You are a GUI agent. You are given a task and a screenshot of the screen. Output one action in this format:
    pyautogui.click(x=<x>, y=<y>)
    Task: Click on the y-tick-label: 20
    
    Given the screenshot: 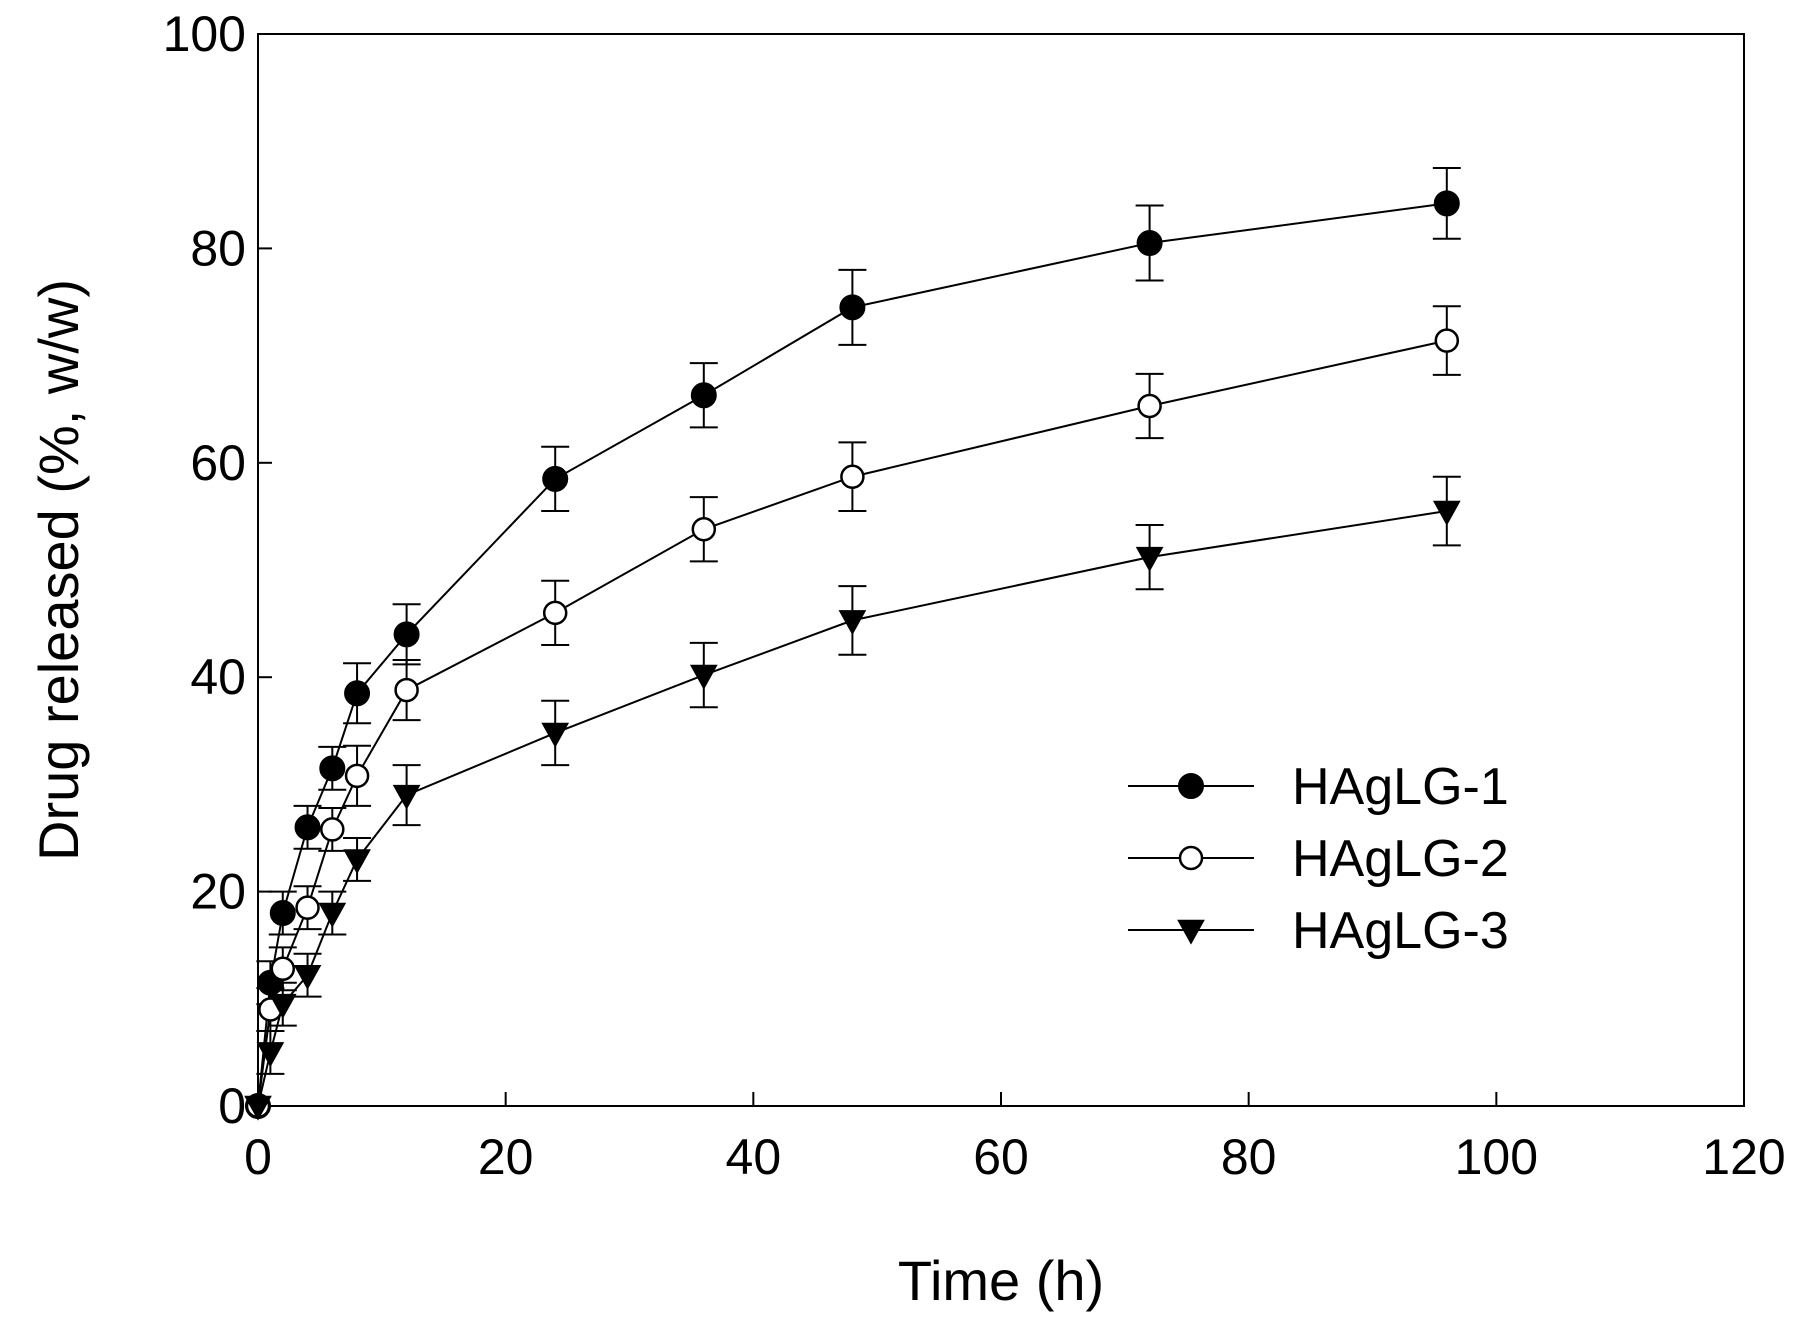 What is the action you would take?
    pyautogui.click(x=218, y=892)
    